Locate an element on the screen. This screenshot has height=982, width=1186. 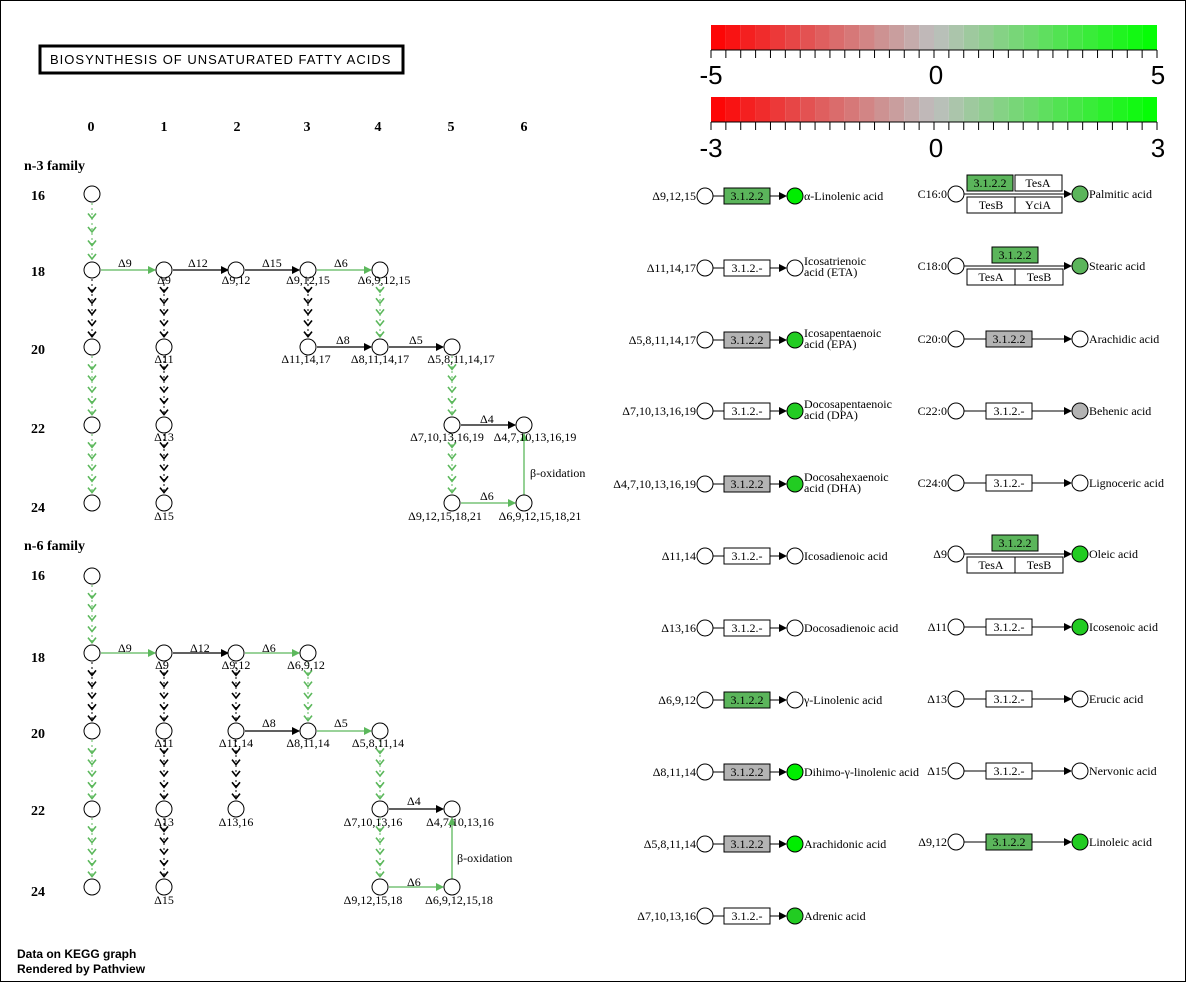
product-label: α-Linolenic acid is located at coordinates (843, 196).